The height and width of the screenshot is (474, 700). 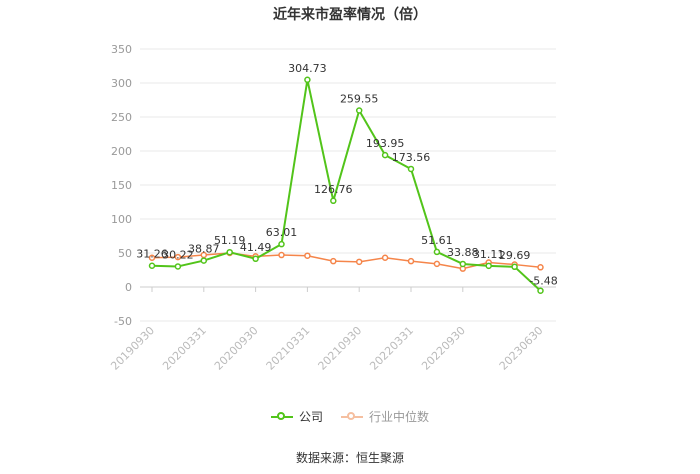 What do you see at coordinates (333, 189) in the screenshot?
I see `data-label: 126.76` at bounding box center [333, 189].